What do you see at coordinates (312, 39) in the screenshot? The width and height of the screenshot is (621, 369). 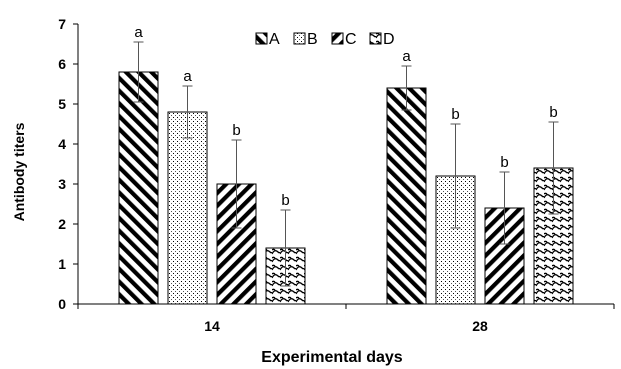 I see `legend-label-b: B` at bounding box center [312, 39].